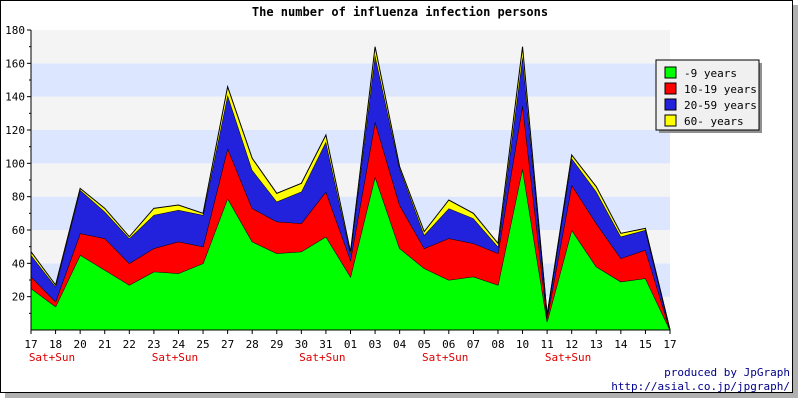 The image size is (800, 400). What do you see at coordinates (202, 344) in the screenshot?
I see `x-tick-label: 25` at bounding box center [202, 344].